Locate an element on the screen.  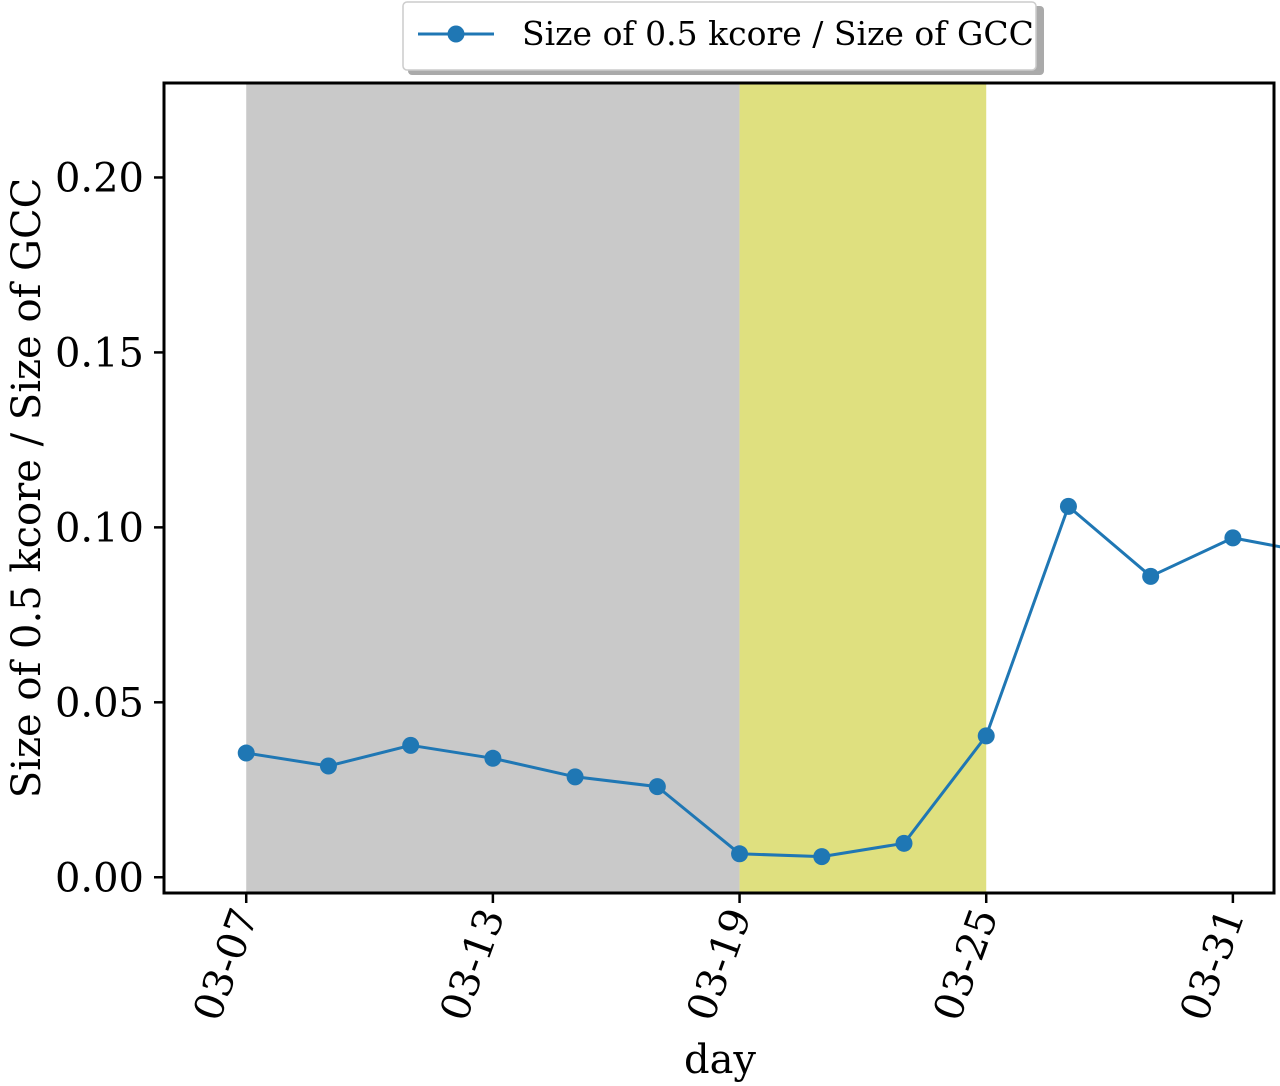
x-tick-label: 03-19 is located at coordinates (719, 965).